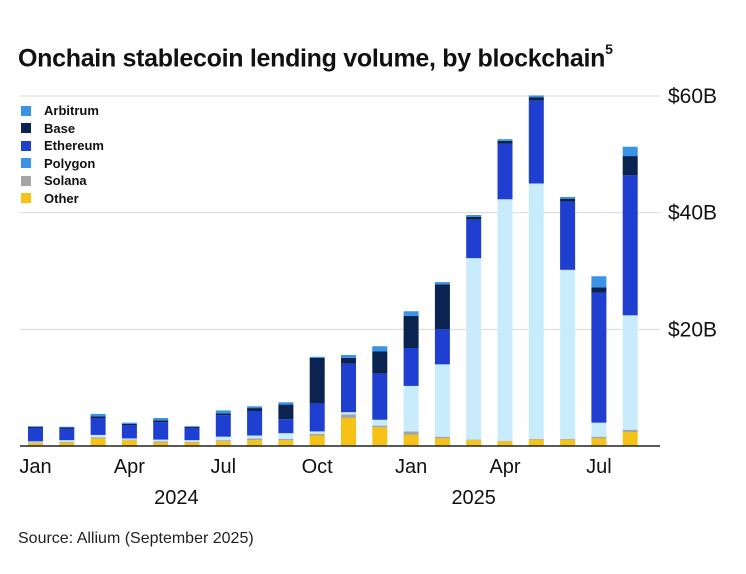  What do you see at coordinates (473, 498) in the screenshot?
I see `x-year-label: 2025` at bounding box center [473, 498].